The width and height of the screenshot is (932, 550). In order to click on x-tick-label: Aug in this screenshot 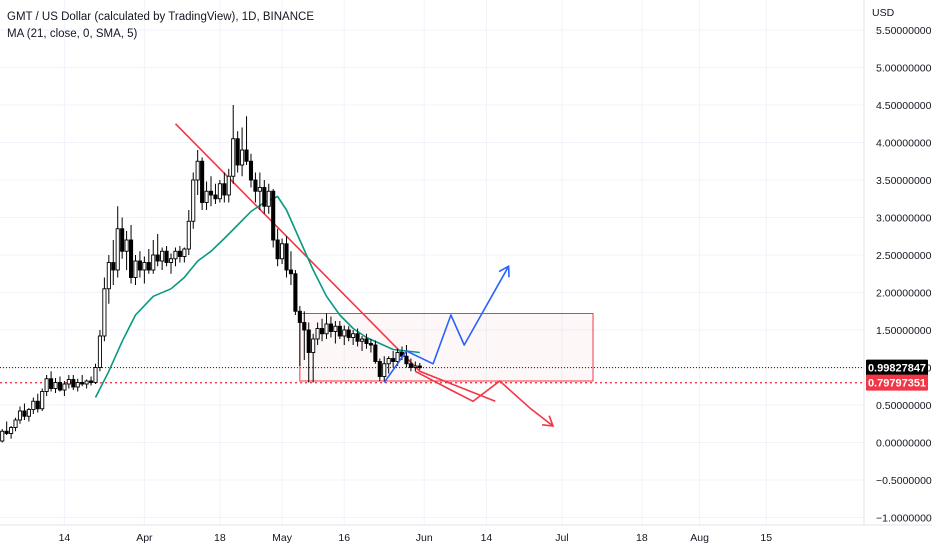, I will do `click(699, 538)`.